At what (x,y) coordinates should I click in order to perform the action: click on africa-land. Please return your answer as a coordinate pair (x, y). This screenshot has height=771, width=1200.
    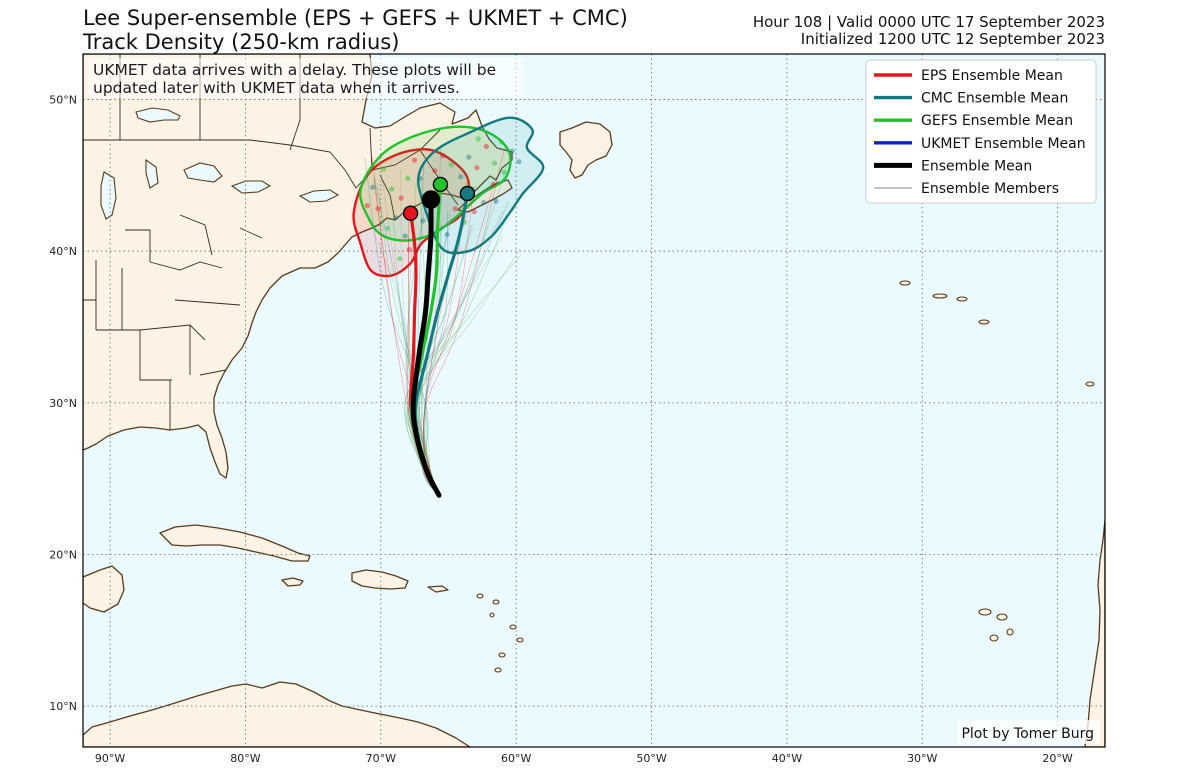
    Looking at the image, I should click on (1094, 633).